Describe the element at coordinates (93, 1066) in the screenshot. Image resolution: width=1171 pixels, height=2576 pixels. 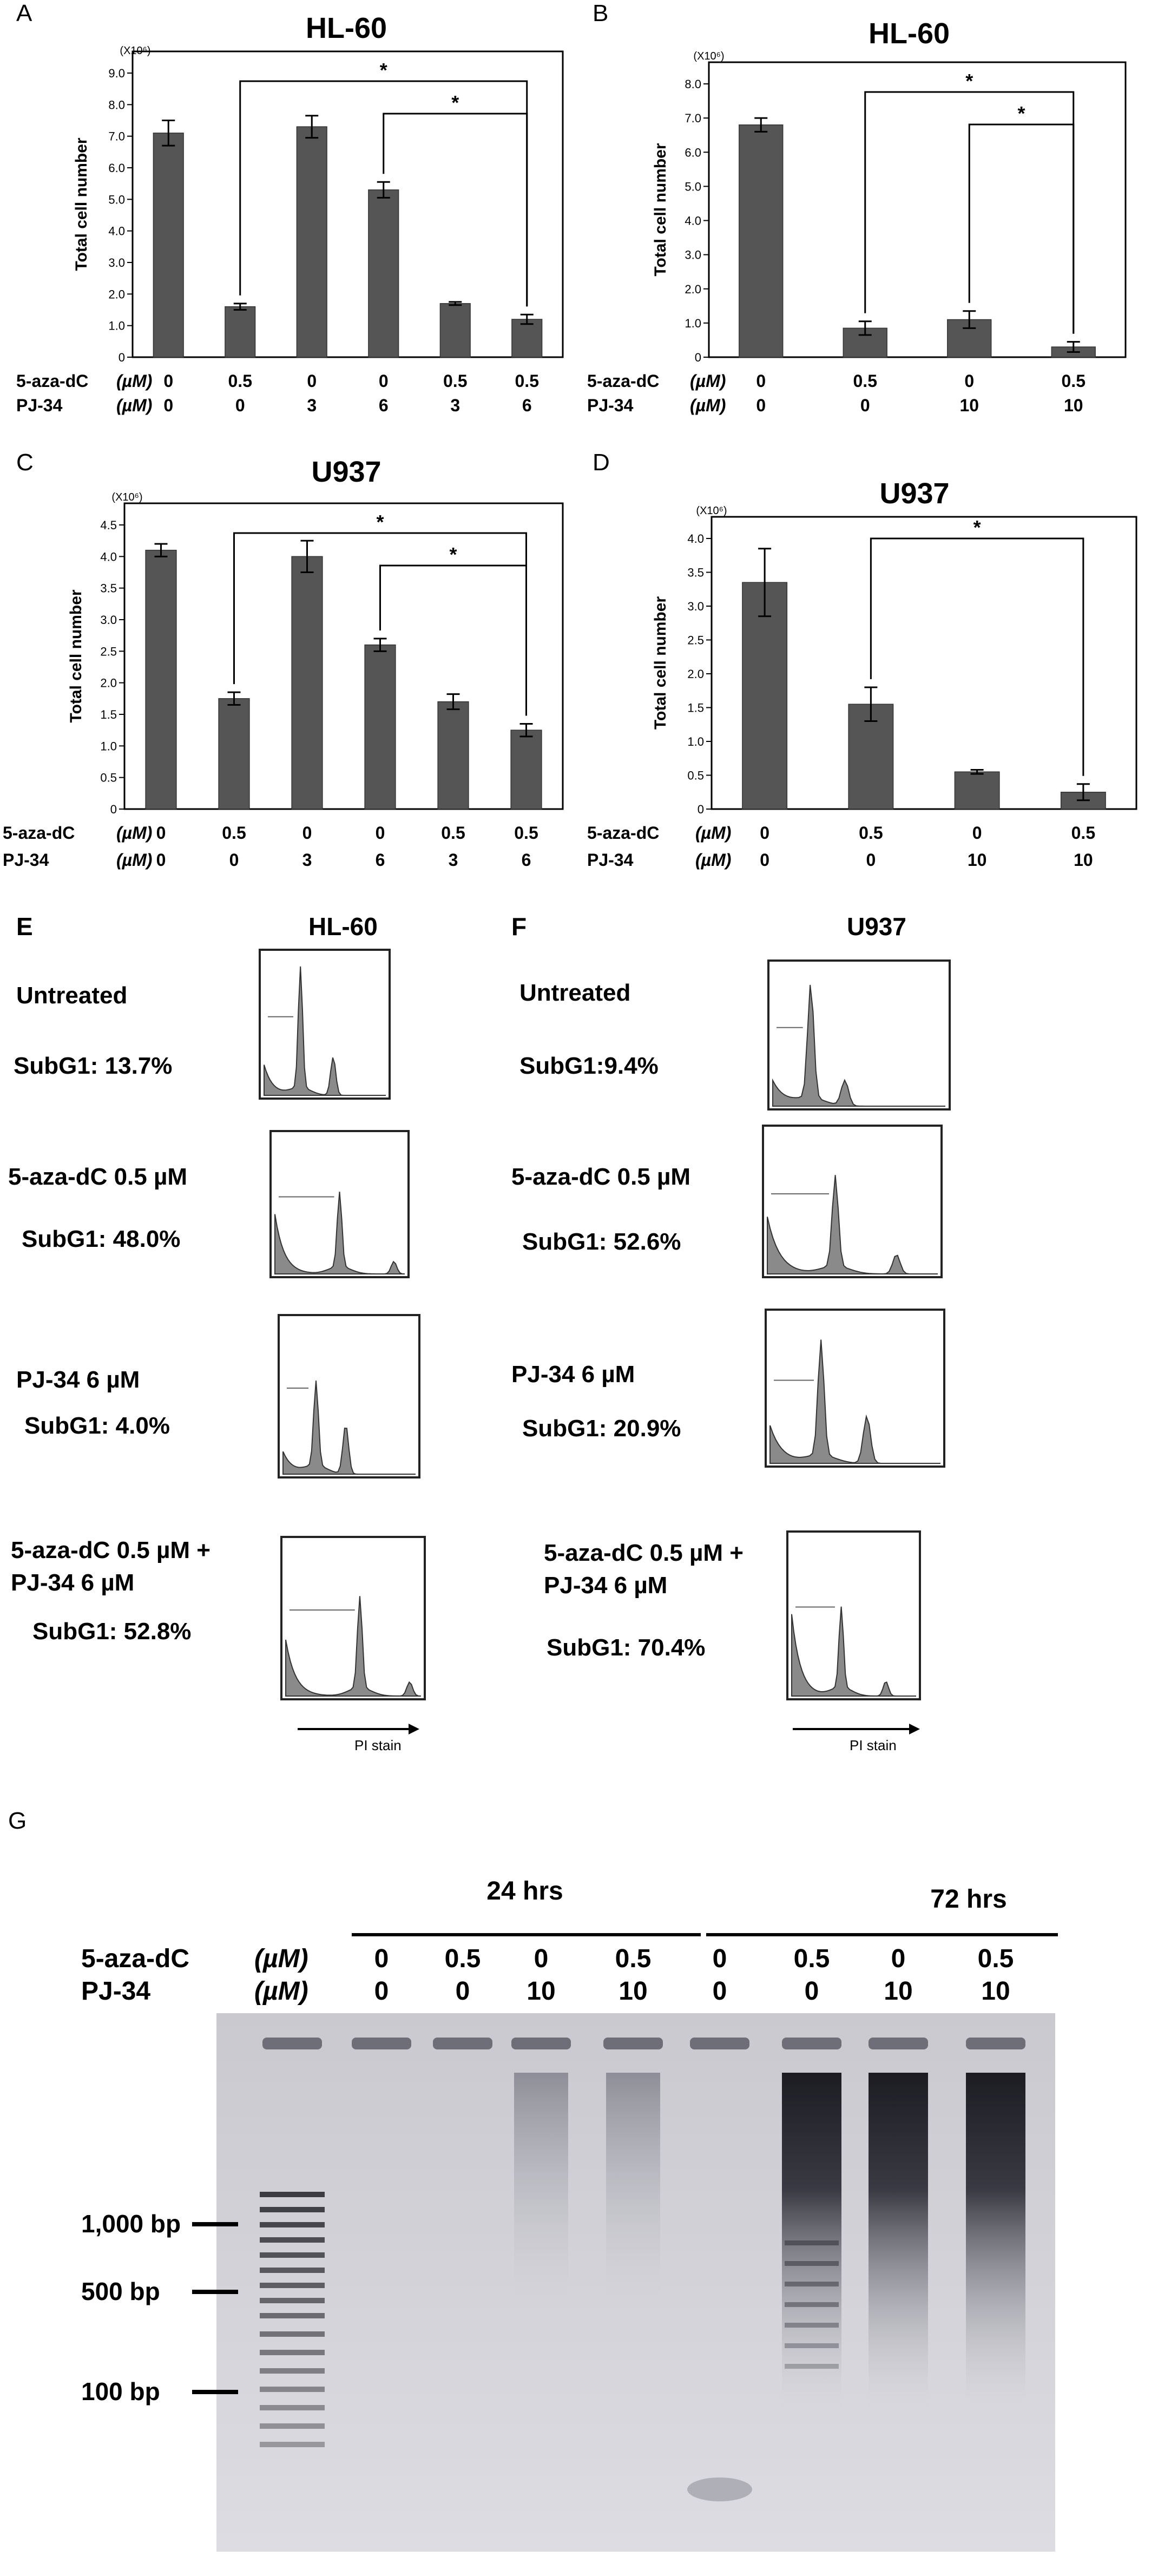
I see `flow-e-subg1-untreated: SubG1: 13.7%` at that location.